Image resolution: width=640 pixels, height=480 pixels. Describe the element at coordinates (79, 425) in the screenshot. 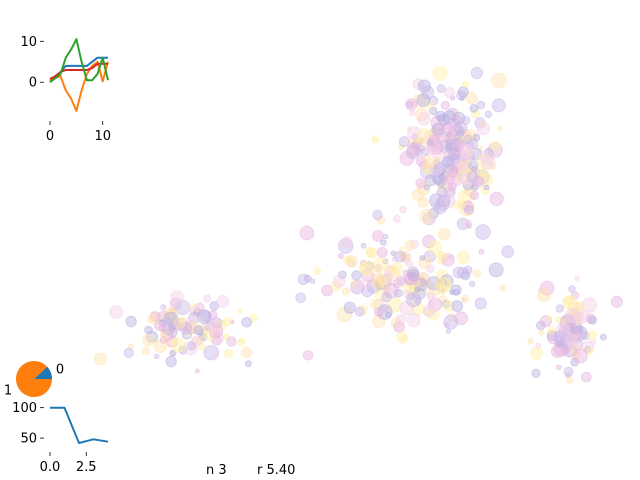

I see `series-line` at that location.